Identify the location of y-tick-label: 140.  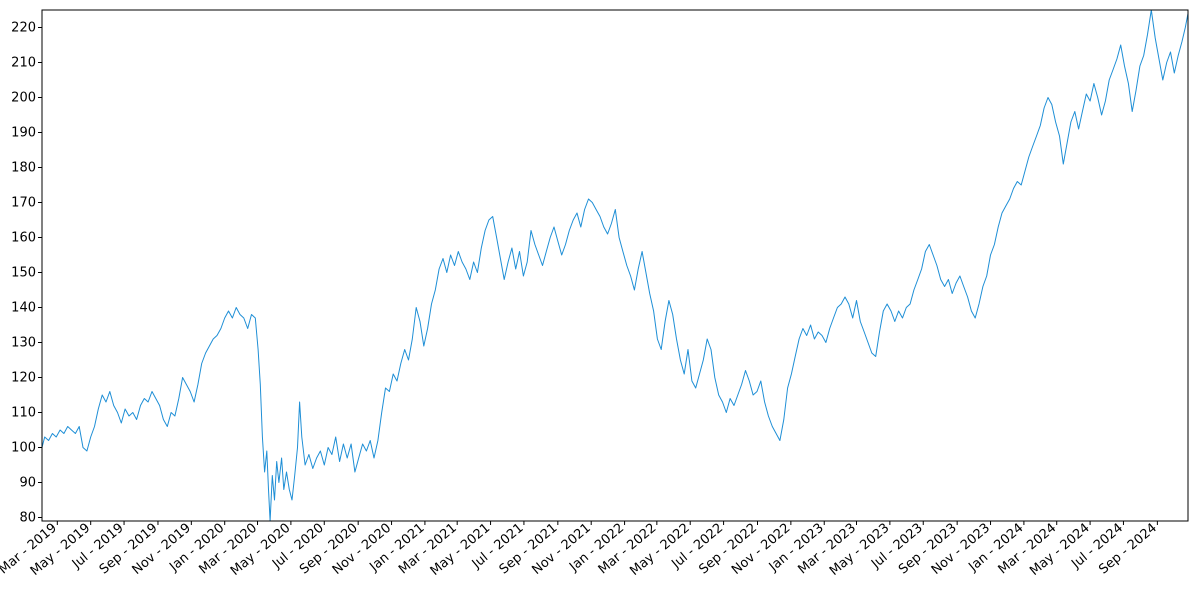
(23, 308).